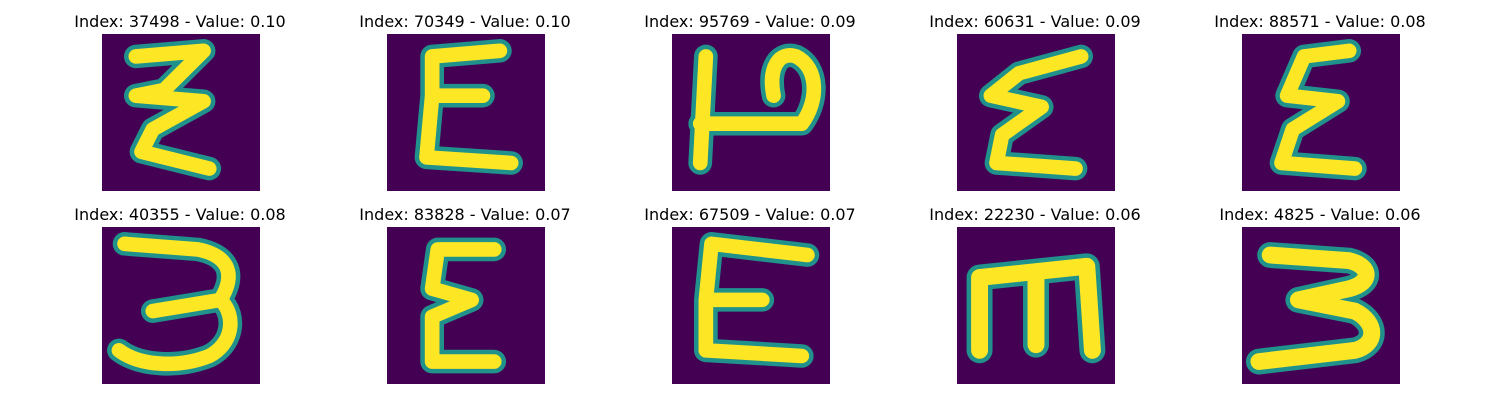 Image resolution: width=1500 pixels, height=400 pixels. What do you see at coordinates (1035, 21) in the screenshot?
I see `panel-title: Index: 60631 - Value: 0.09` at bounding box center [1035, 21].